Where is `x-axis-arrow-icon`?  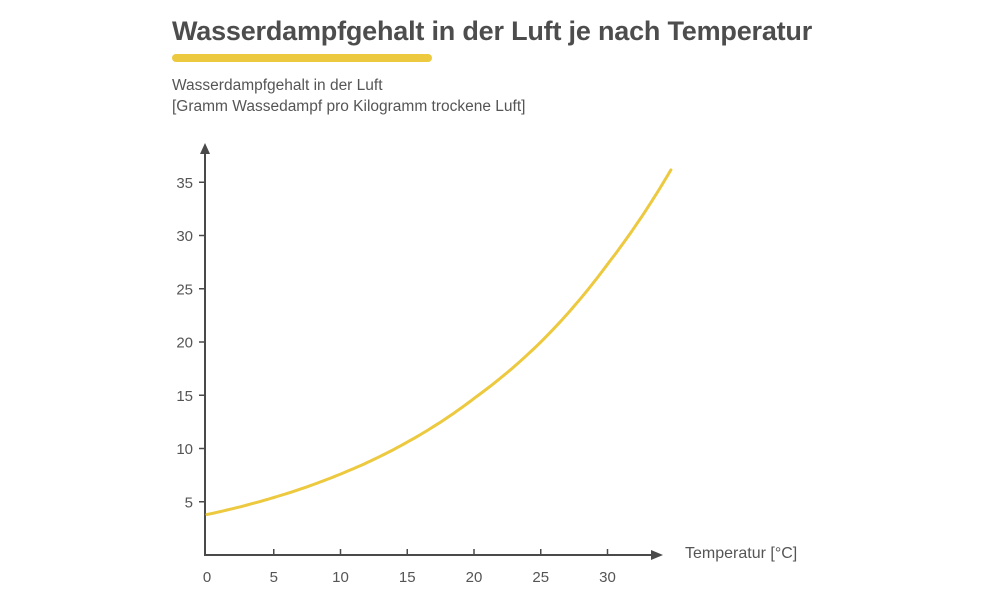 x-axis-arrow-icon is located at coordinates (657, 555).